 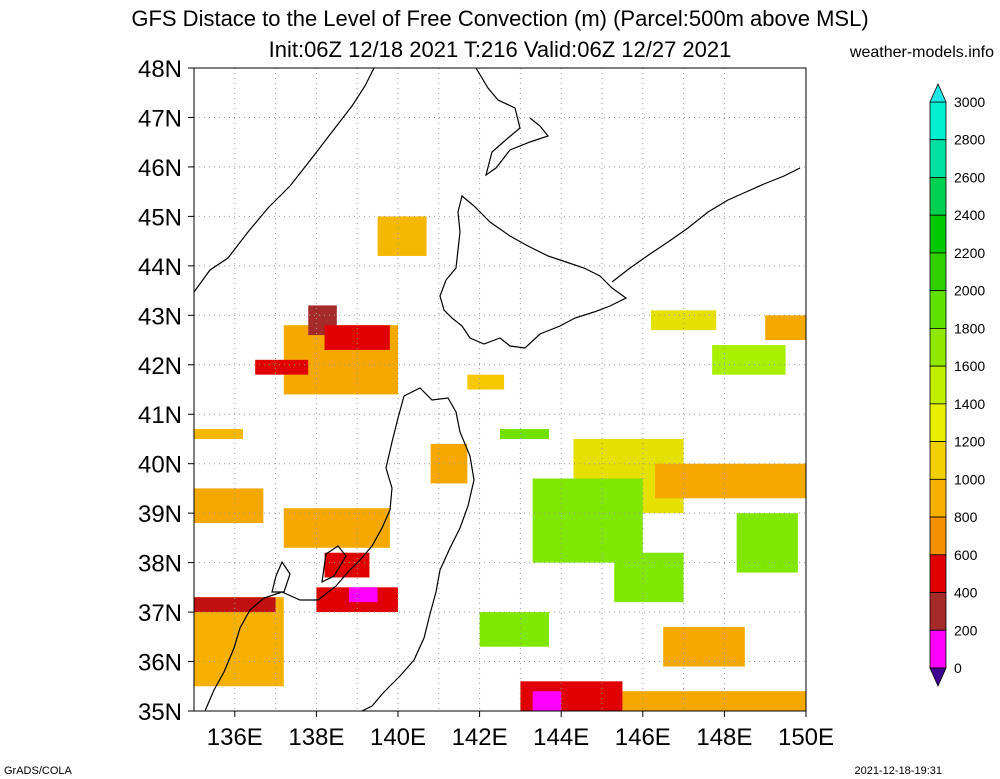 I want to click on coastline-mainland, so click(x=284, y=180).